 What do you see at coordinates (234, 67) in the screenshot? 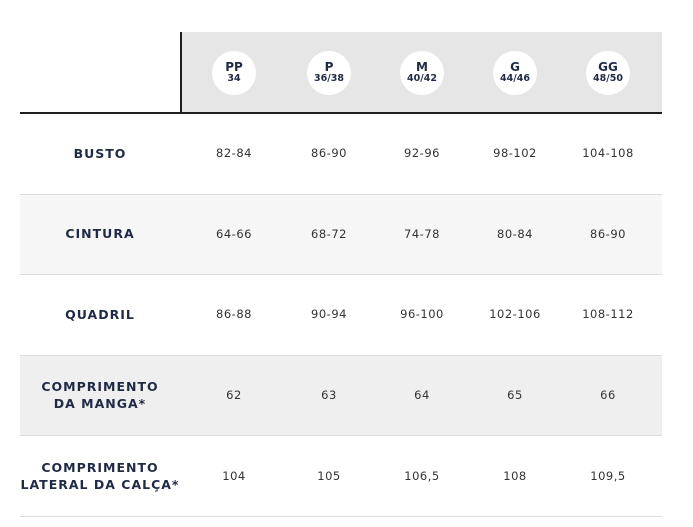
I see `size-label: PP` at bounding box center [234, 67].